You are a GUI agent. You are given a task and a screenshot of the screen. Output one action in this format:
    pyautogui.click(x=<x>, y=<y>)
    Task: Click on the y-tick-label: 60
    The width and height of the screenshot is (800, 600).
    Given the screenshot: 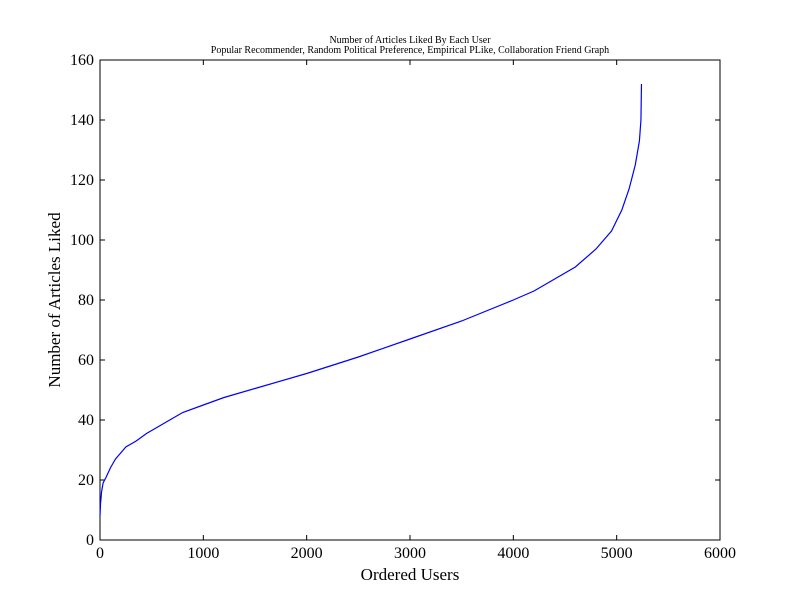 What is the action you would take?
    pyautogui.click(x=86, y=360)
    